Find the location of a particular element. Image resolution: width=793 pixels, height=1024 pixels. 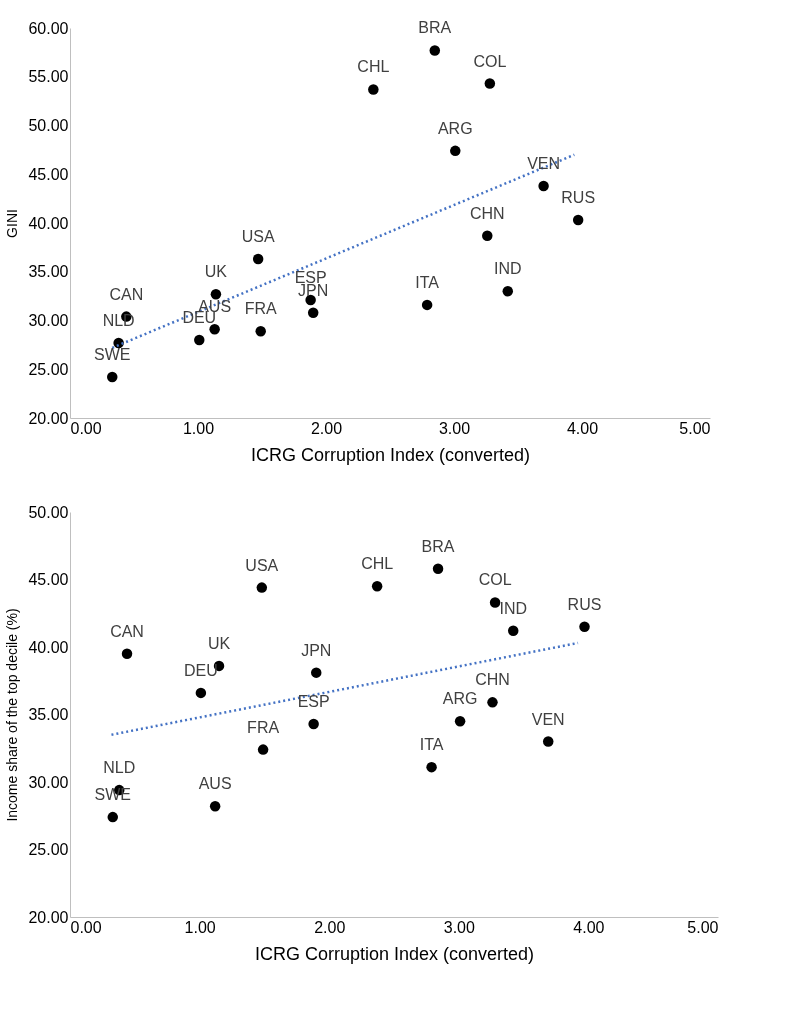

y-axis-title: GINI is located at coordinates (12, 223).